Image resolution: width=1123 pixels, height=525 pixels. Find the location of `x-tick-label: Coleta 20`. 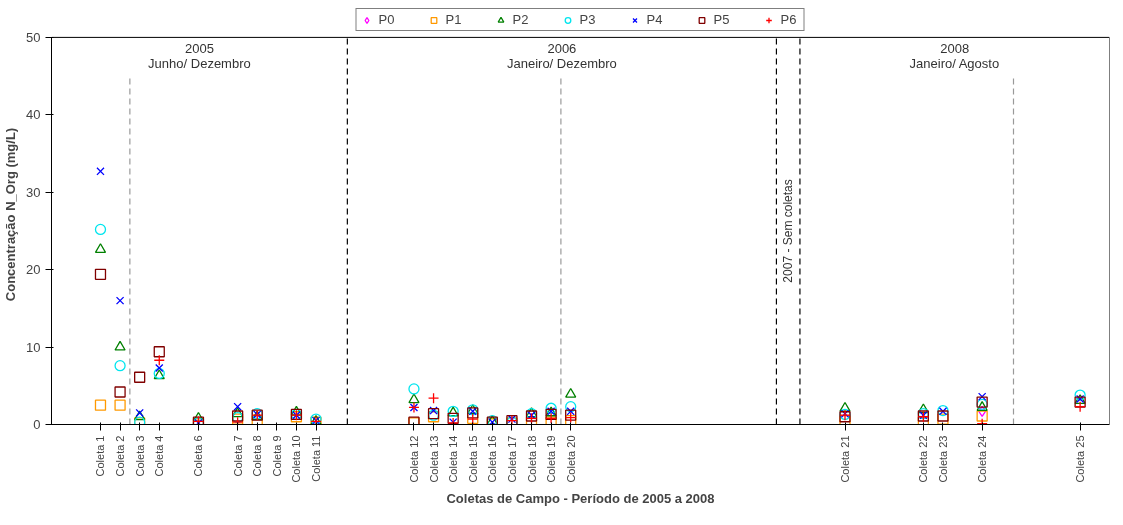

x-tick-label: Coleta 20 is located at coordinates (570, 459).